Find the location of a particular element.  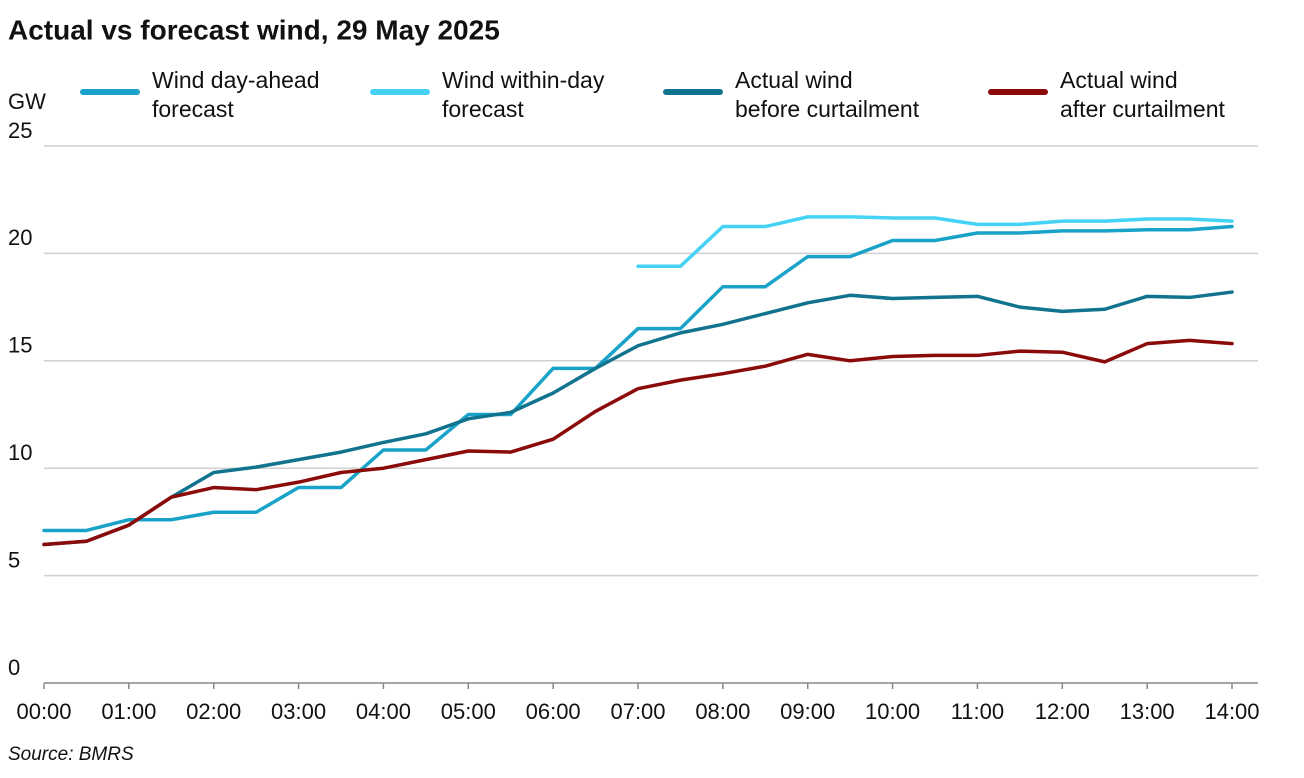

x-tick-label: 05:00 is located at coordinates (468, 711).